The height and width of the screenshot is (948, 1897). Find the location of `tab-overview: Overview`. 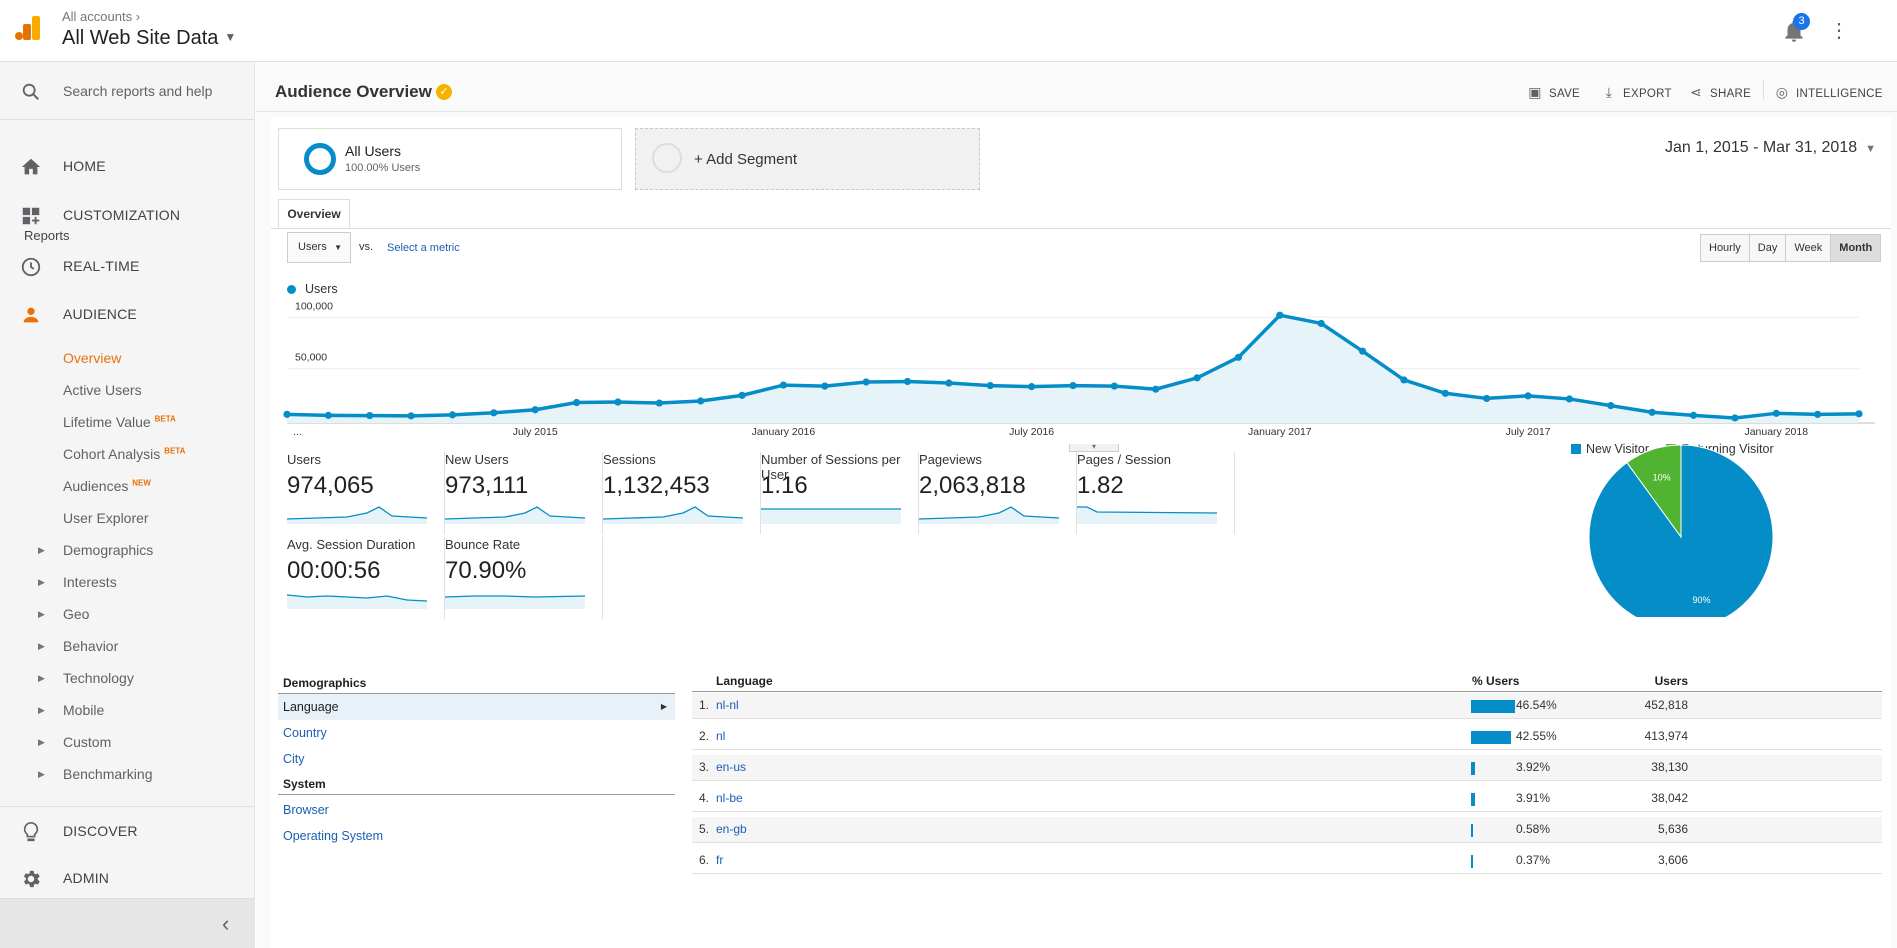

tab-overview: Overview is located at coordinates (314, 214).